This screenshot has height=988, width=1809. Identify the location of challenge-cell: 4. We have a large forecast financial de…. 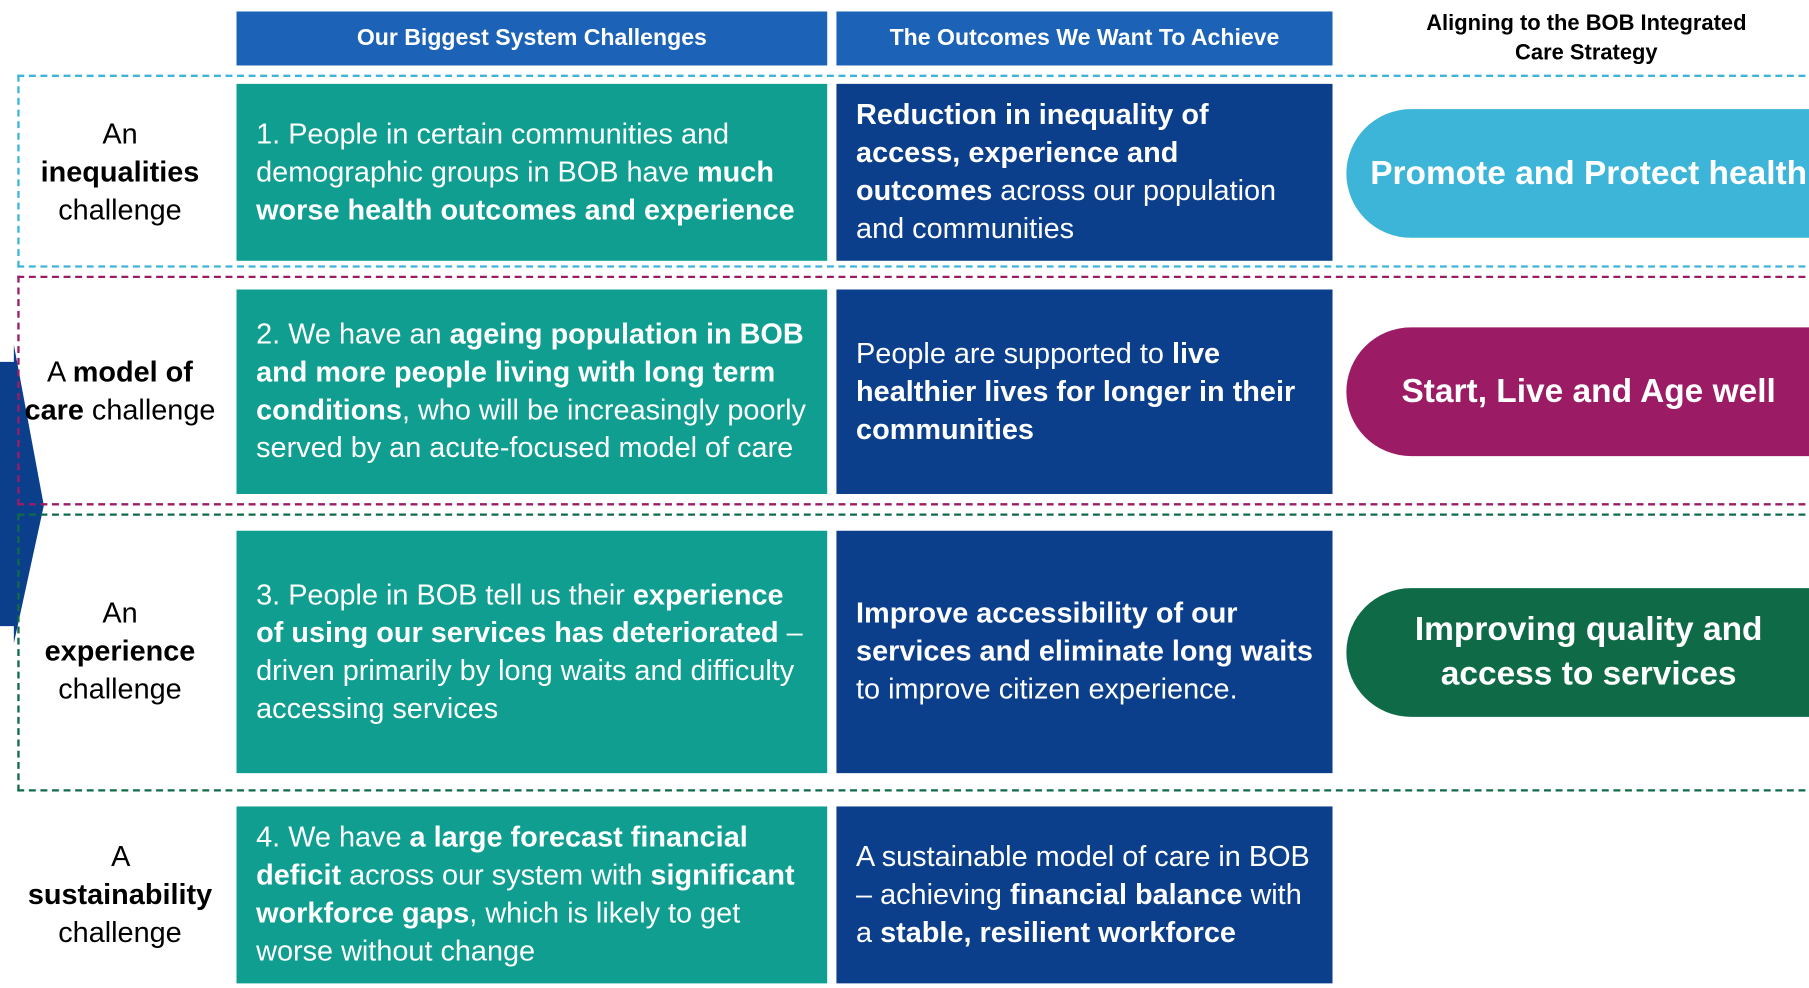
(532, 895).